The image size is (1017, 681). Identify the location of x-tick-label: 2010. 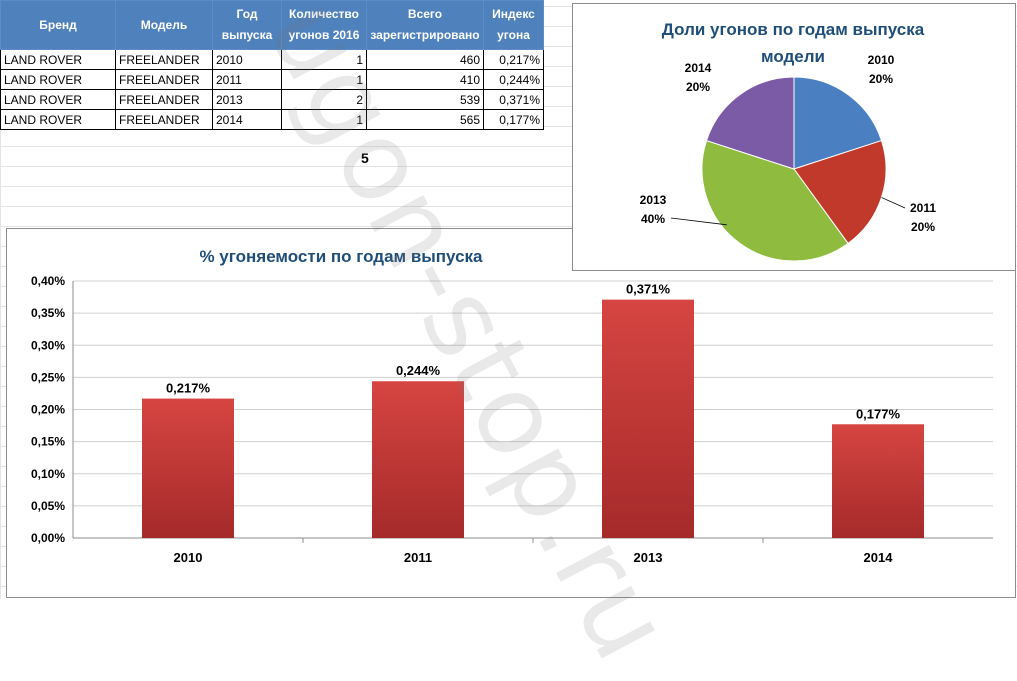
(188, 557).